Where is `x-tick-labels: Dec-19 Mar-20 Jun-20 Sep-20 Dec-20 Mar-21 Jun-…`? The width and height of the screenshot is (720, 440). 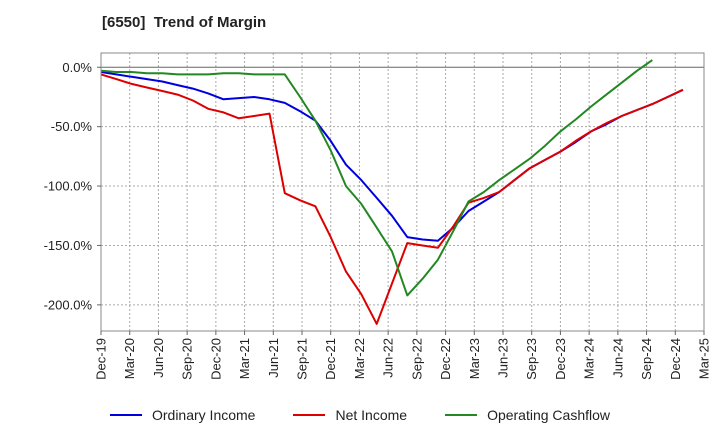 x-tick-labels: Dec-19 Mar-20 Jun-20 Sep-20 Dec-20 Mar-21 Jun-… is located at coordinates (403, 355).